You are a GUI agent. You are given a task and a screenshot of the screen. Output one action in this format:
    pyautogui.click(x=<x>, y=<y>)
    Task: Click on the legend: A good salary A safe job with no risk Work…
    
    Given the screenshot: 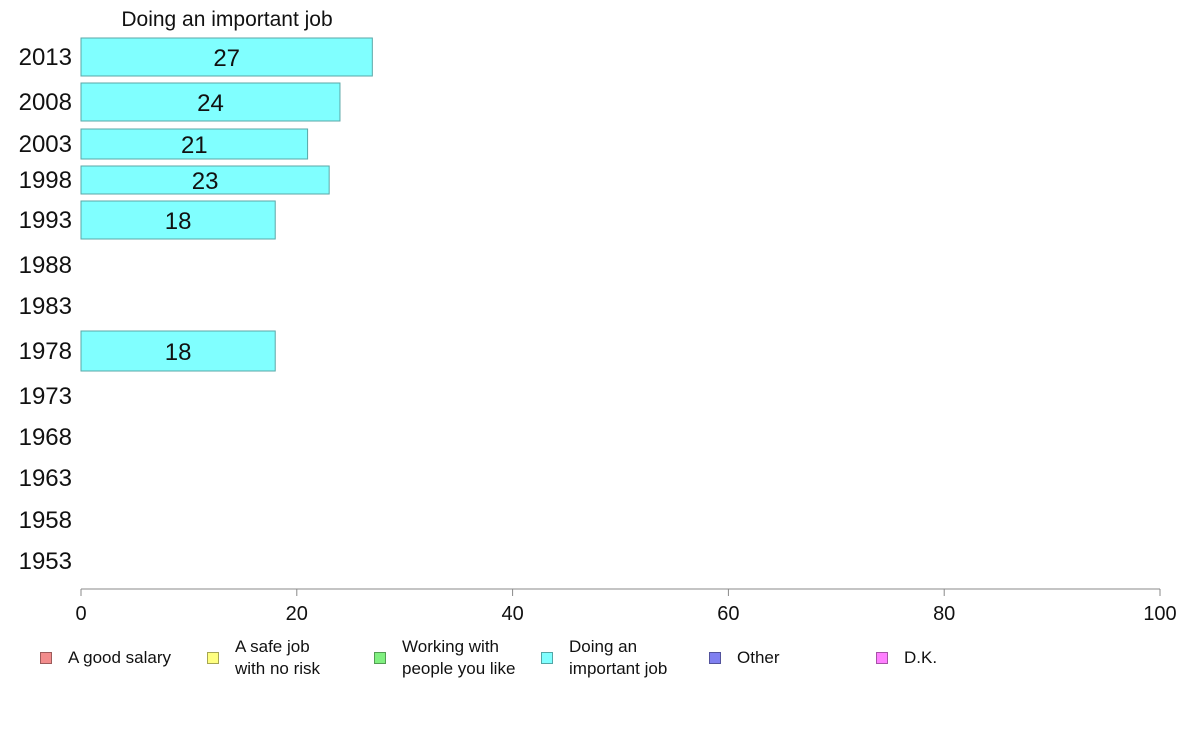 What is the action you would take?
    pyautogui.click(x=594, y=661)
    